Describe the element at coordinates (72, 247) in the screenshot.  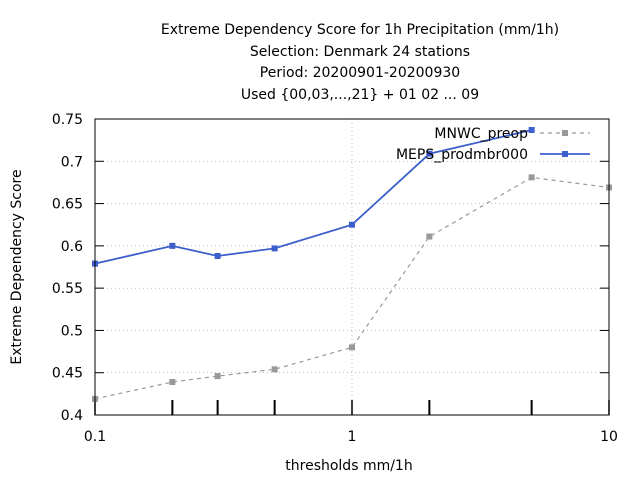
I see `y-tick-label: 0.6` at that location.